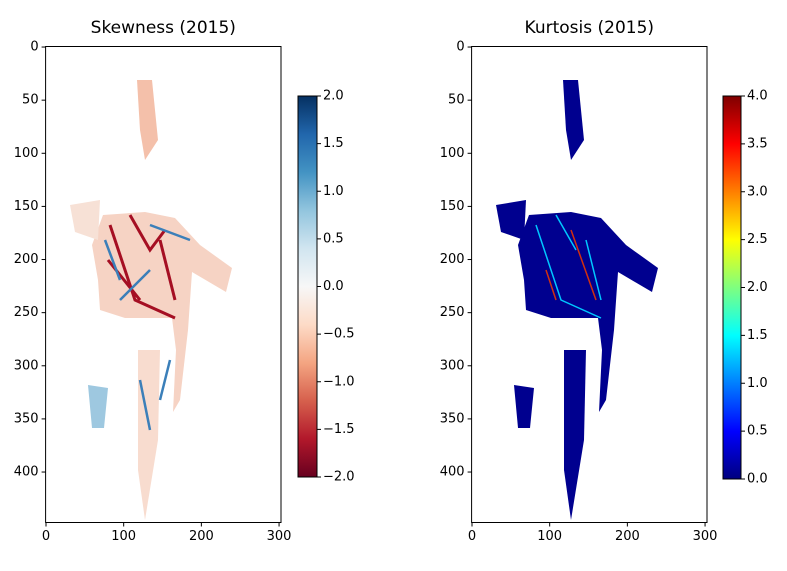 This screenshot has height=571, width=787. I want to click on colorbar-tick-label: −0.5, so click(339, 334).